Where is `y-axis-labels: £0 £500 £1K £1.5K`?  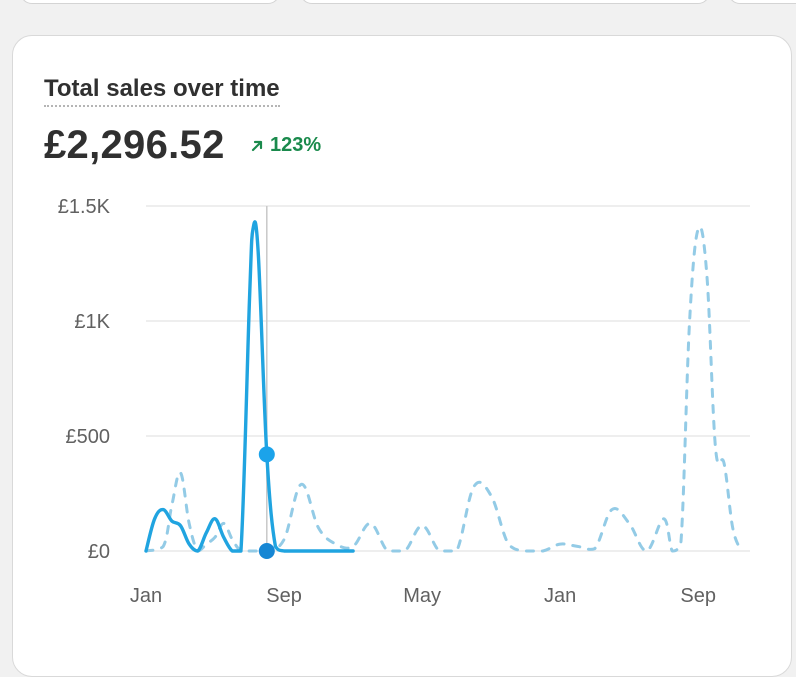
y-axis-labels: £0 £500 £1K £1.5K is located at coordinates (84, 379).